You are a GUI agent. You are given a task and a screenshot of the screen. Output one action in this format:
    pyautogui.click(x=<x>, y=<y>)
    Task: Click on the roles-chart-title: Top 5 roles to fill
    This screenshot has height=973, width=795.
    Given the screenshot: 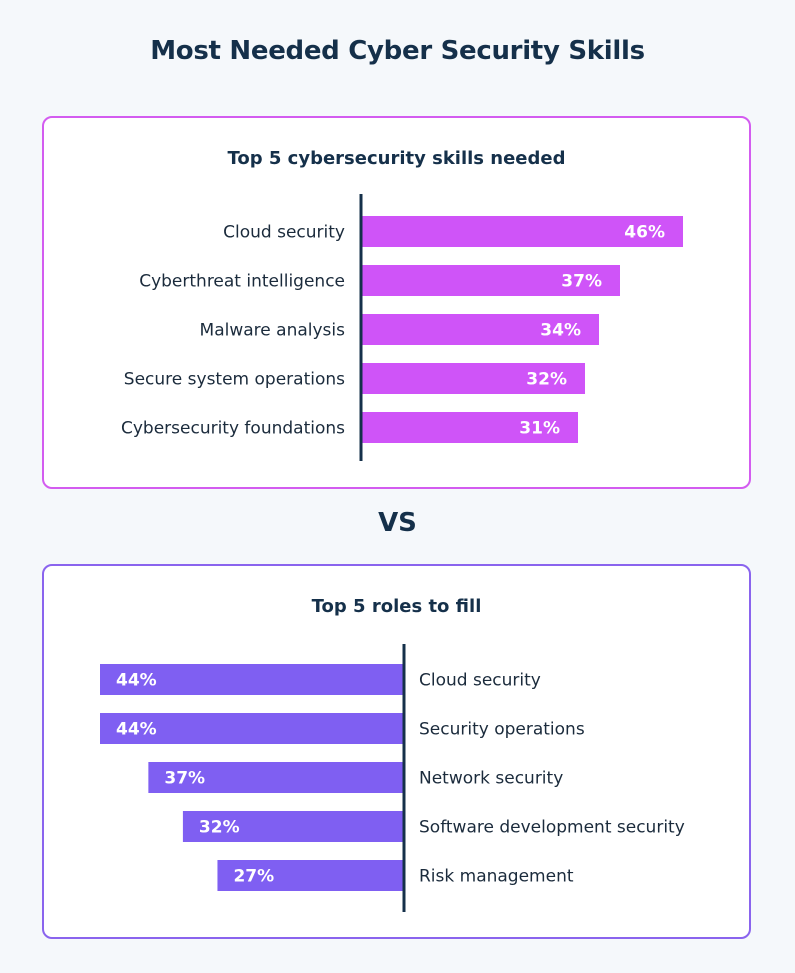 What is the action you would take?
    pyautogui.click(x=396, y=606)
    